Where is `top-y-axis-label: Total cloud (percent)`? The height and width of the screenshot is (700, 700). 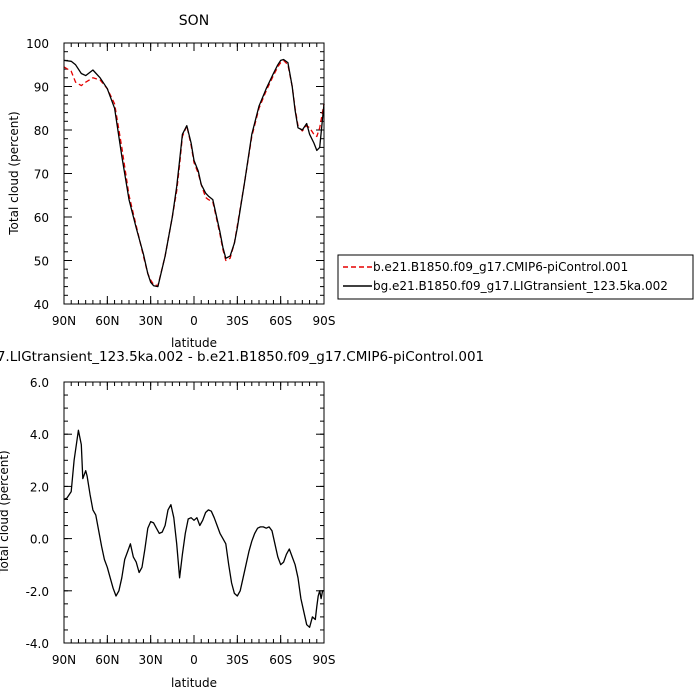
top-y-axis-label: Total cloud (percent) is located at coordinates (14, 173).